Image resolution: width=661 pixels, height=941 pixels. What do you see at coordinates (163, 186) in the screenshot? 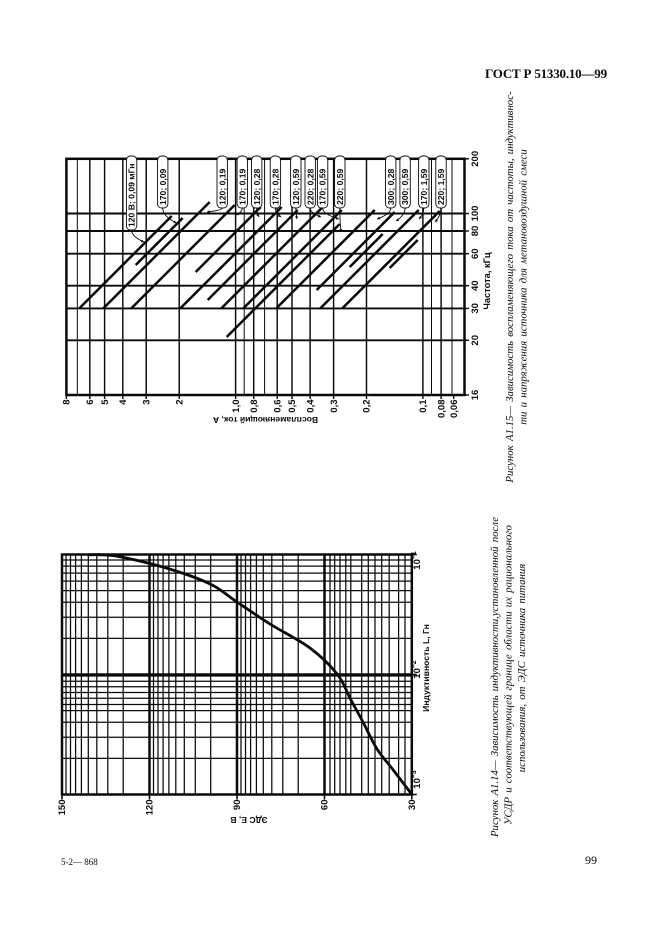
I see `svg-text: 170; 0,09` at bounding box center [163, 186].